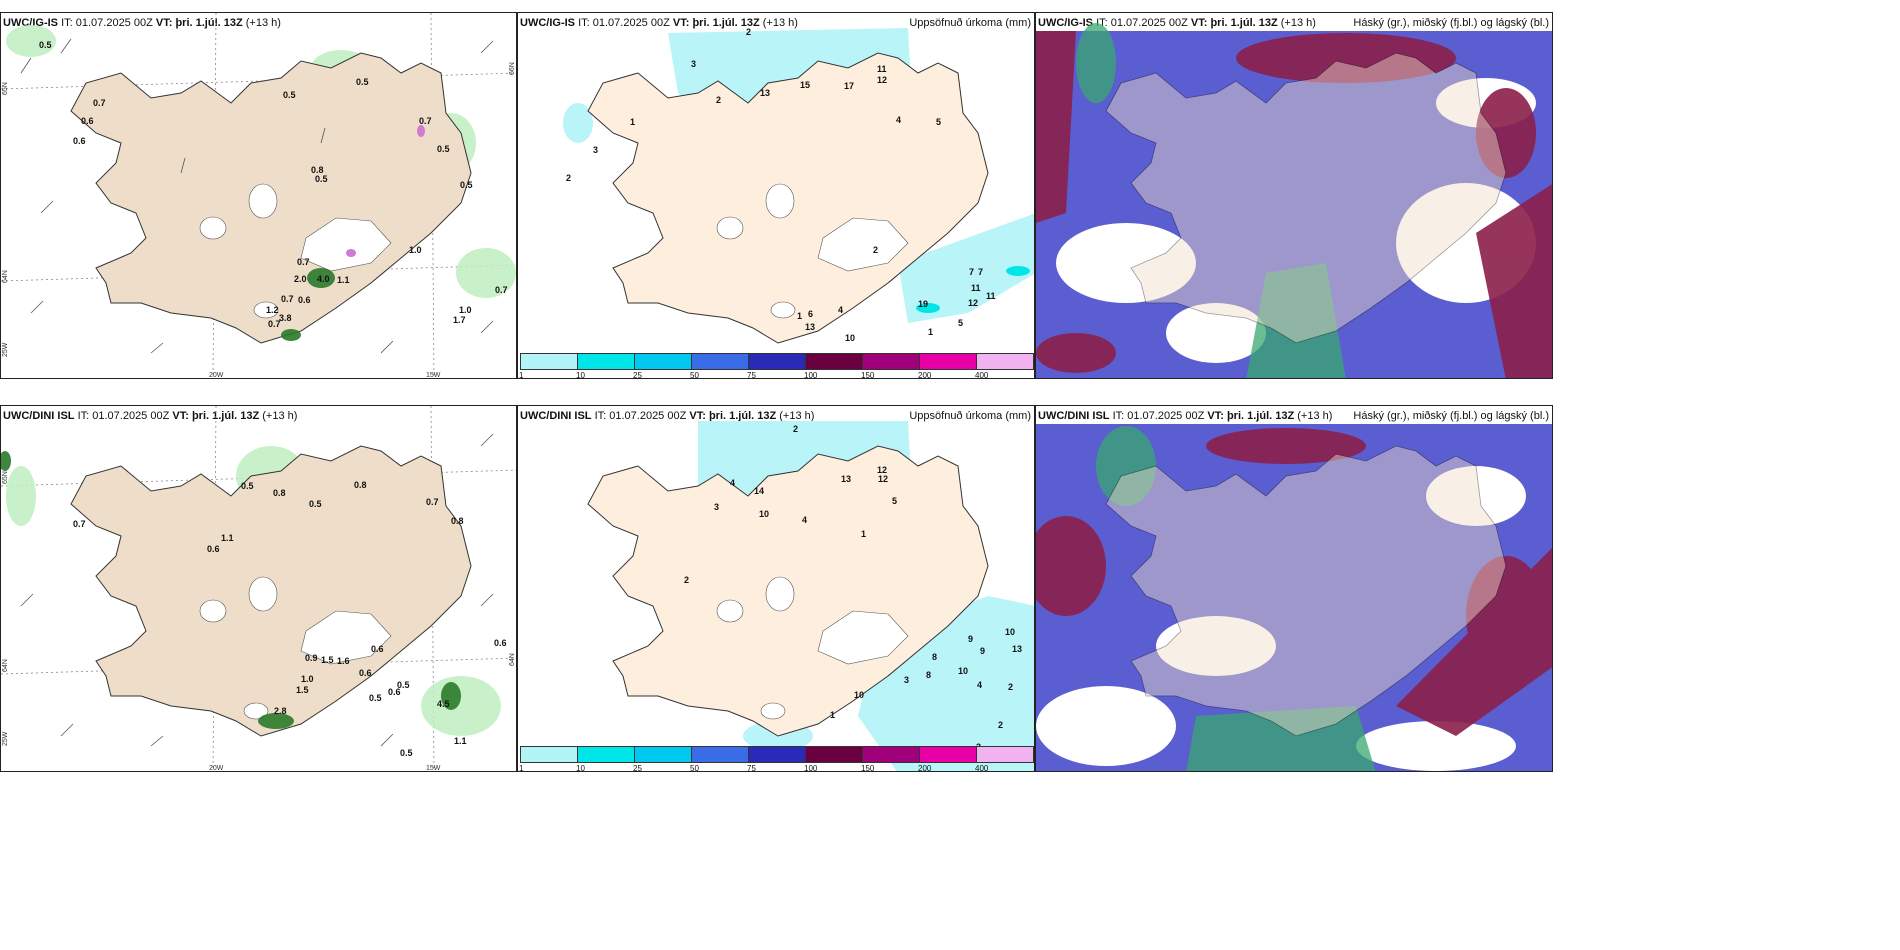 The image size is (1900, 950). What do you see at coordinates (991, 296) in the screenshot?
I see `val-label: 11` at bounding box center [991, 296].